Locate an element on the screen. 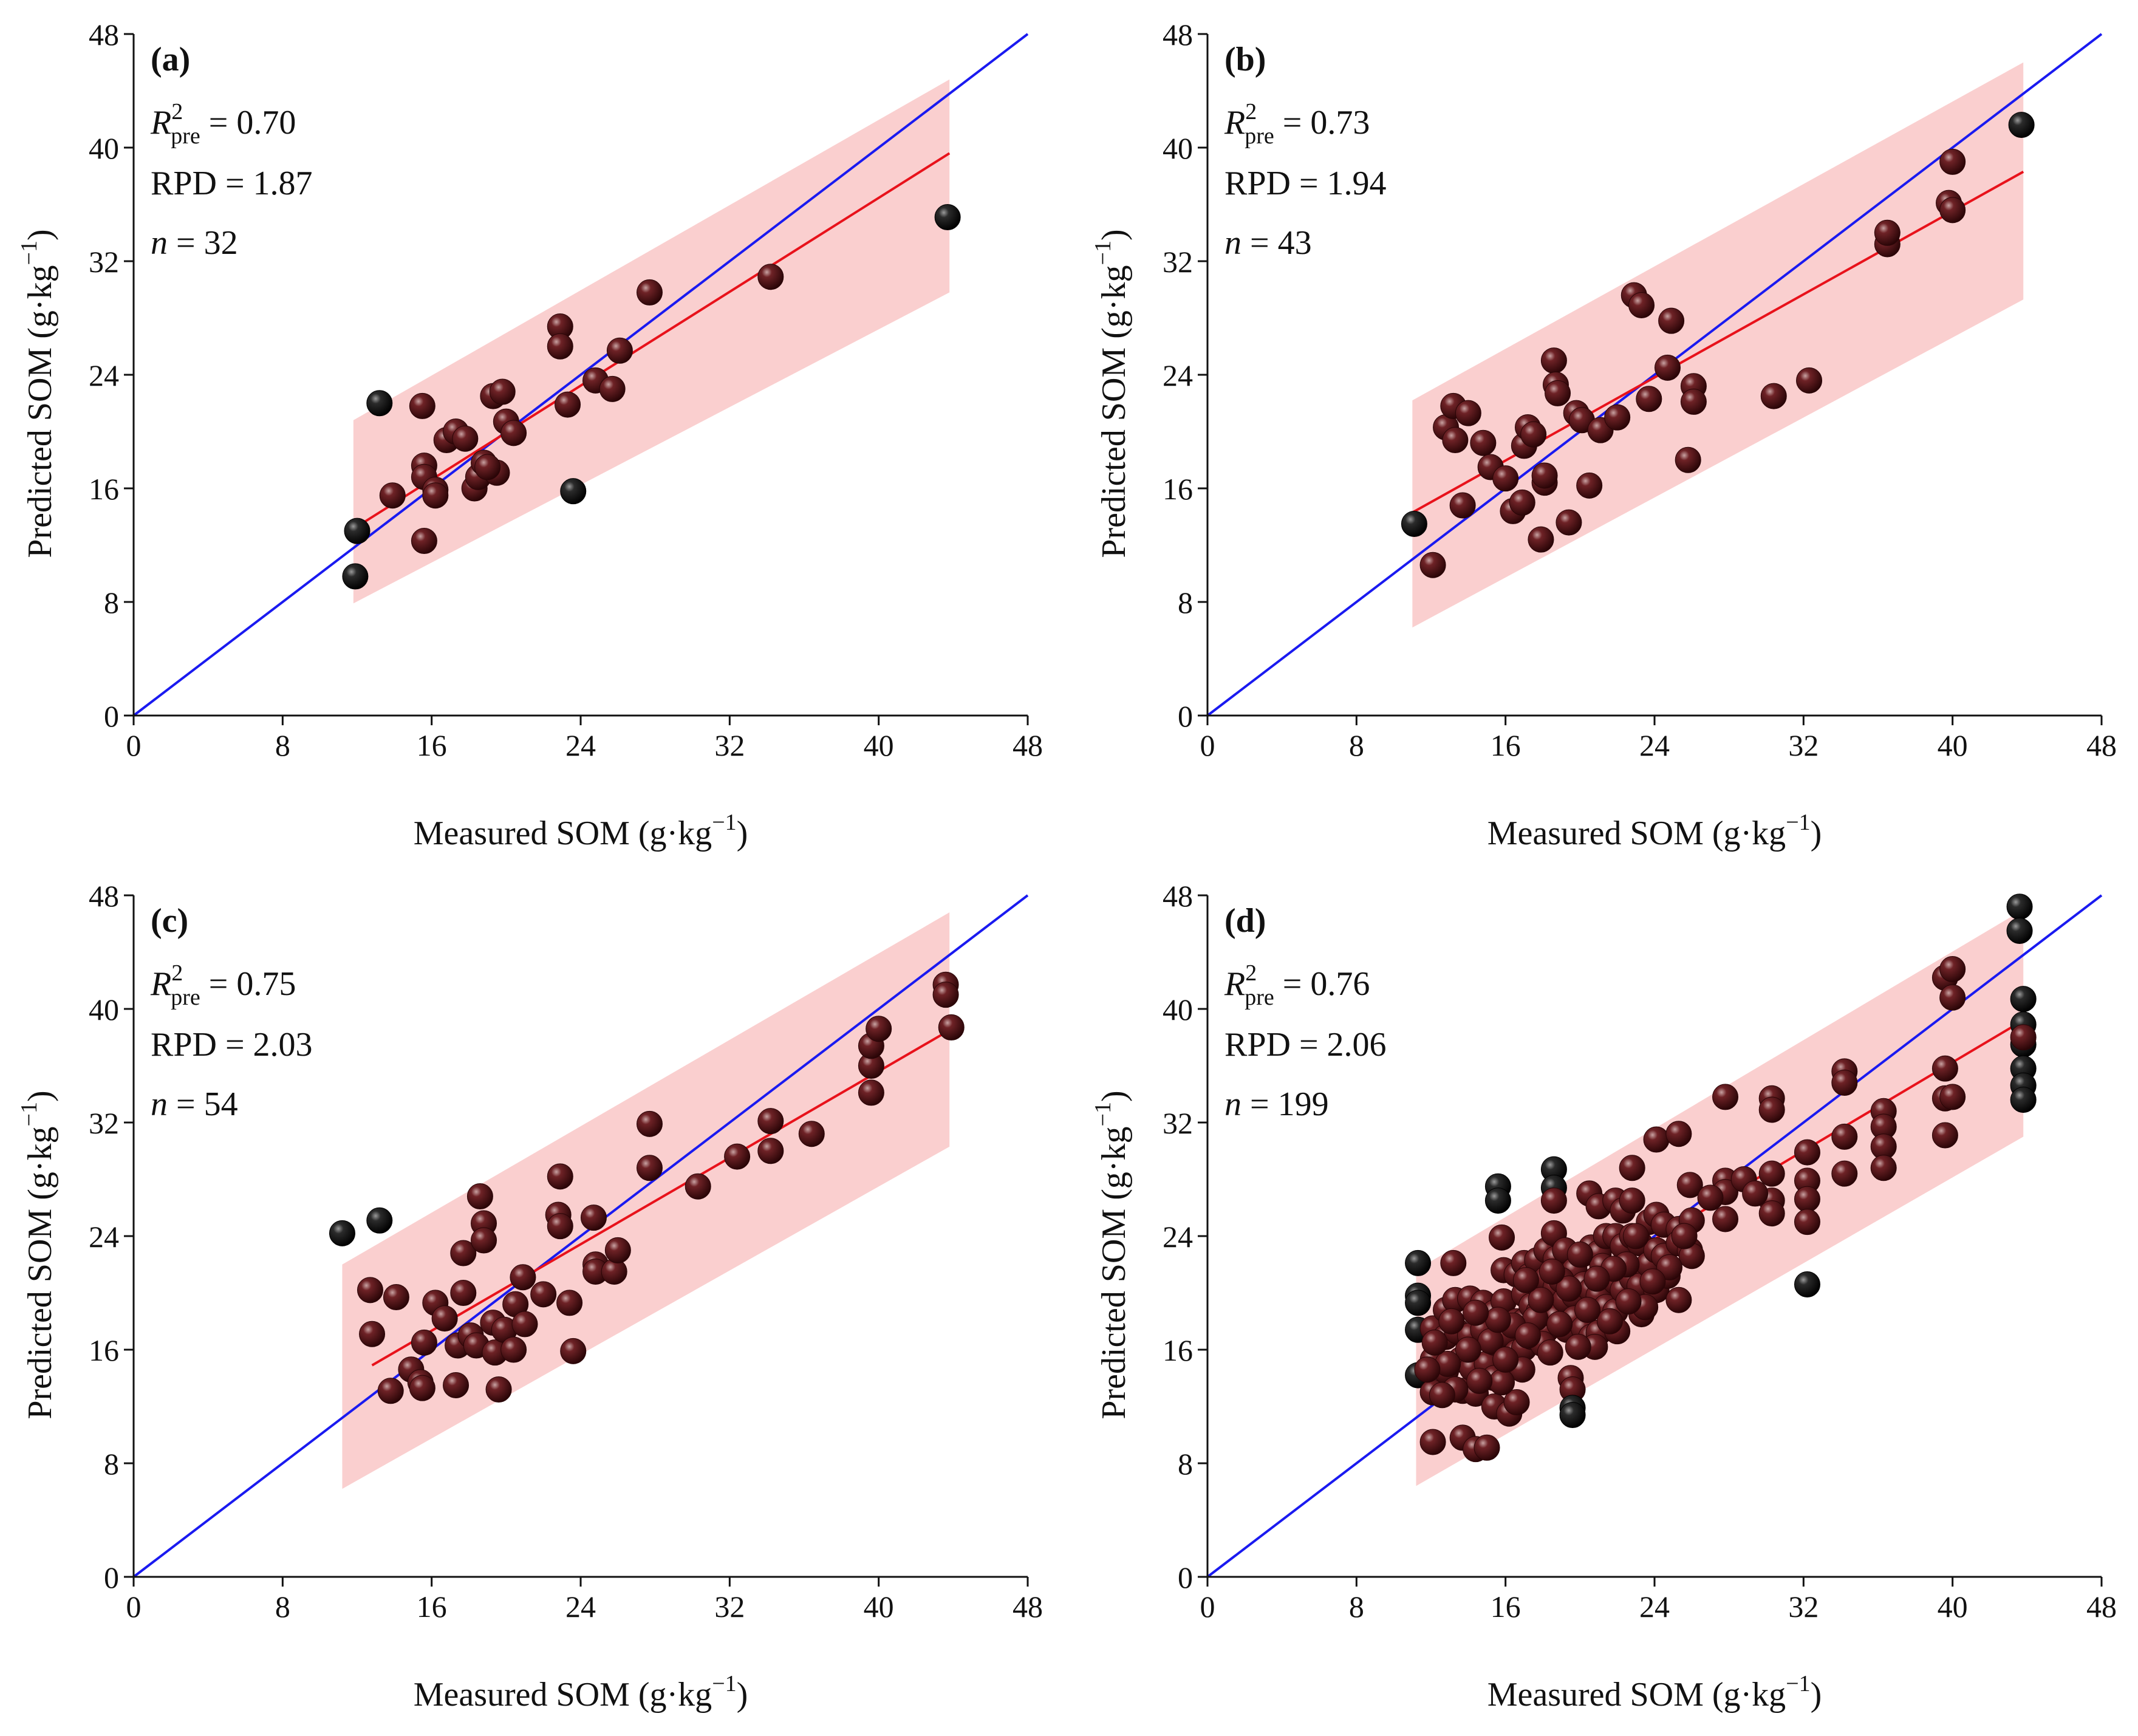 This screenshot has height=1736, width=2138. y-axis-title-text: Predicted SOM (g·kg is located at coordinates (40, 412).